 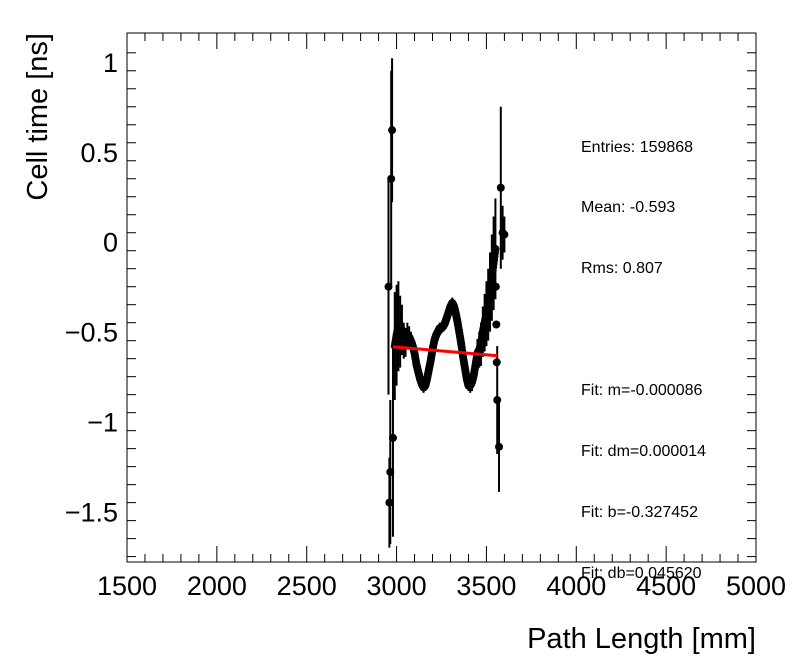 What do you see at coordinates (756, 586) in the screenshot?
I see `x-tick-label: 5000` at bounding box center [756, 586].